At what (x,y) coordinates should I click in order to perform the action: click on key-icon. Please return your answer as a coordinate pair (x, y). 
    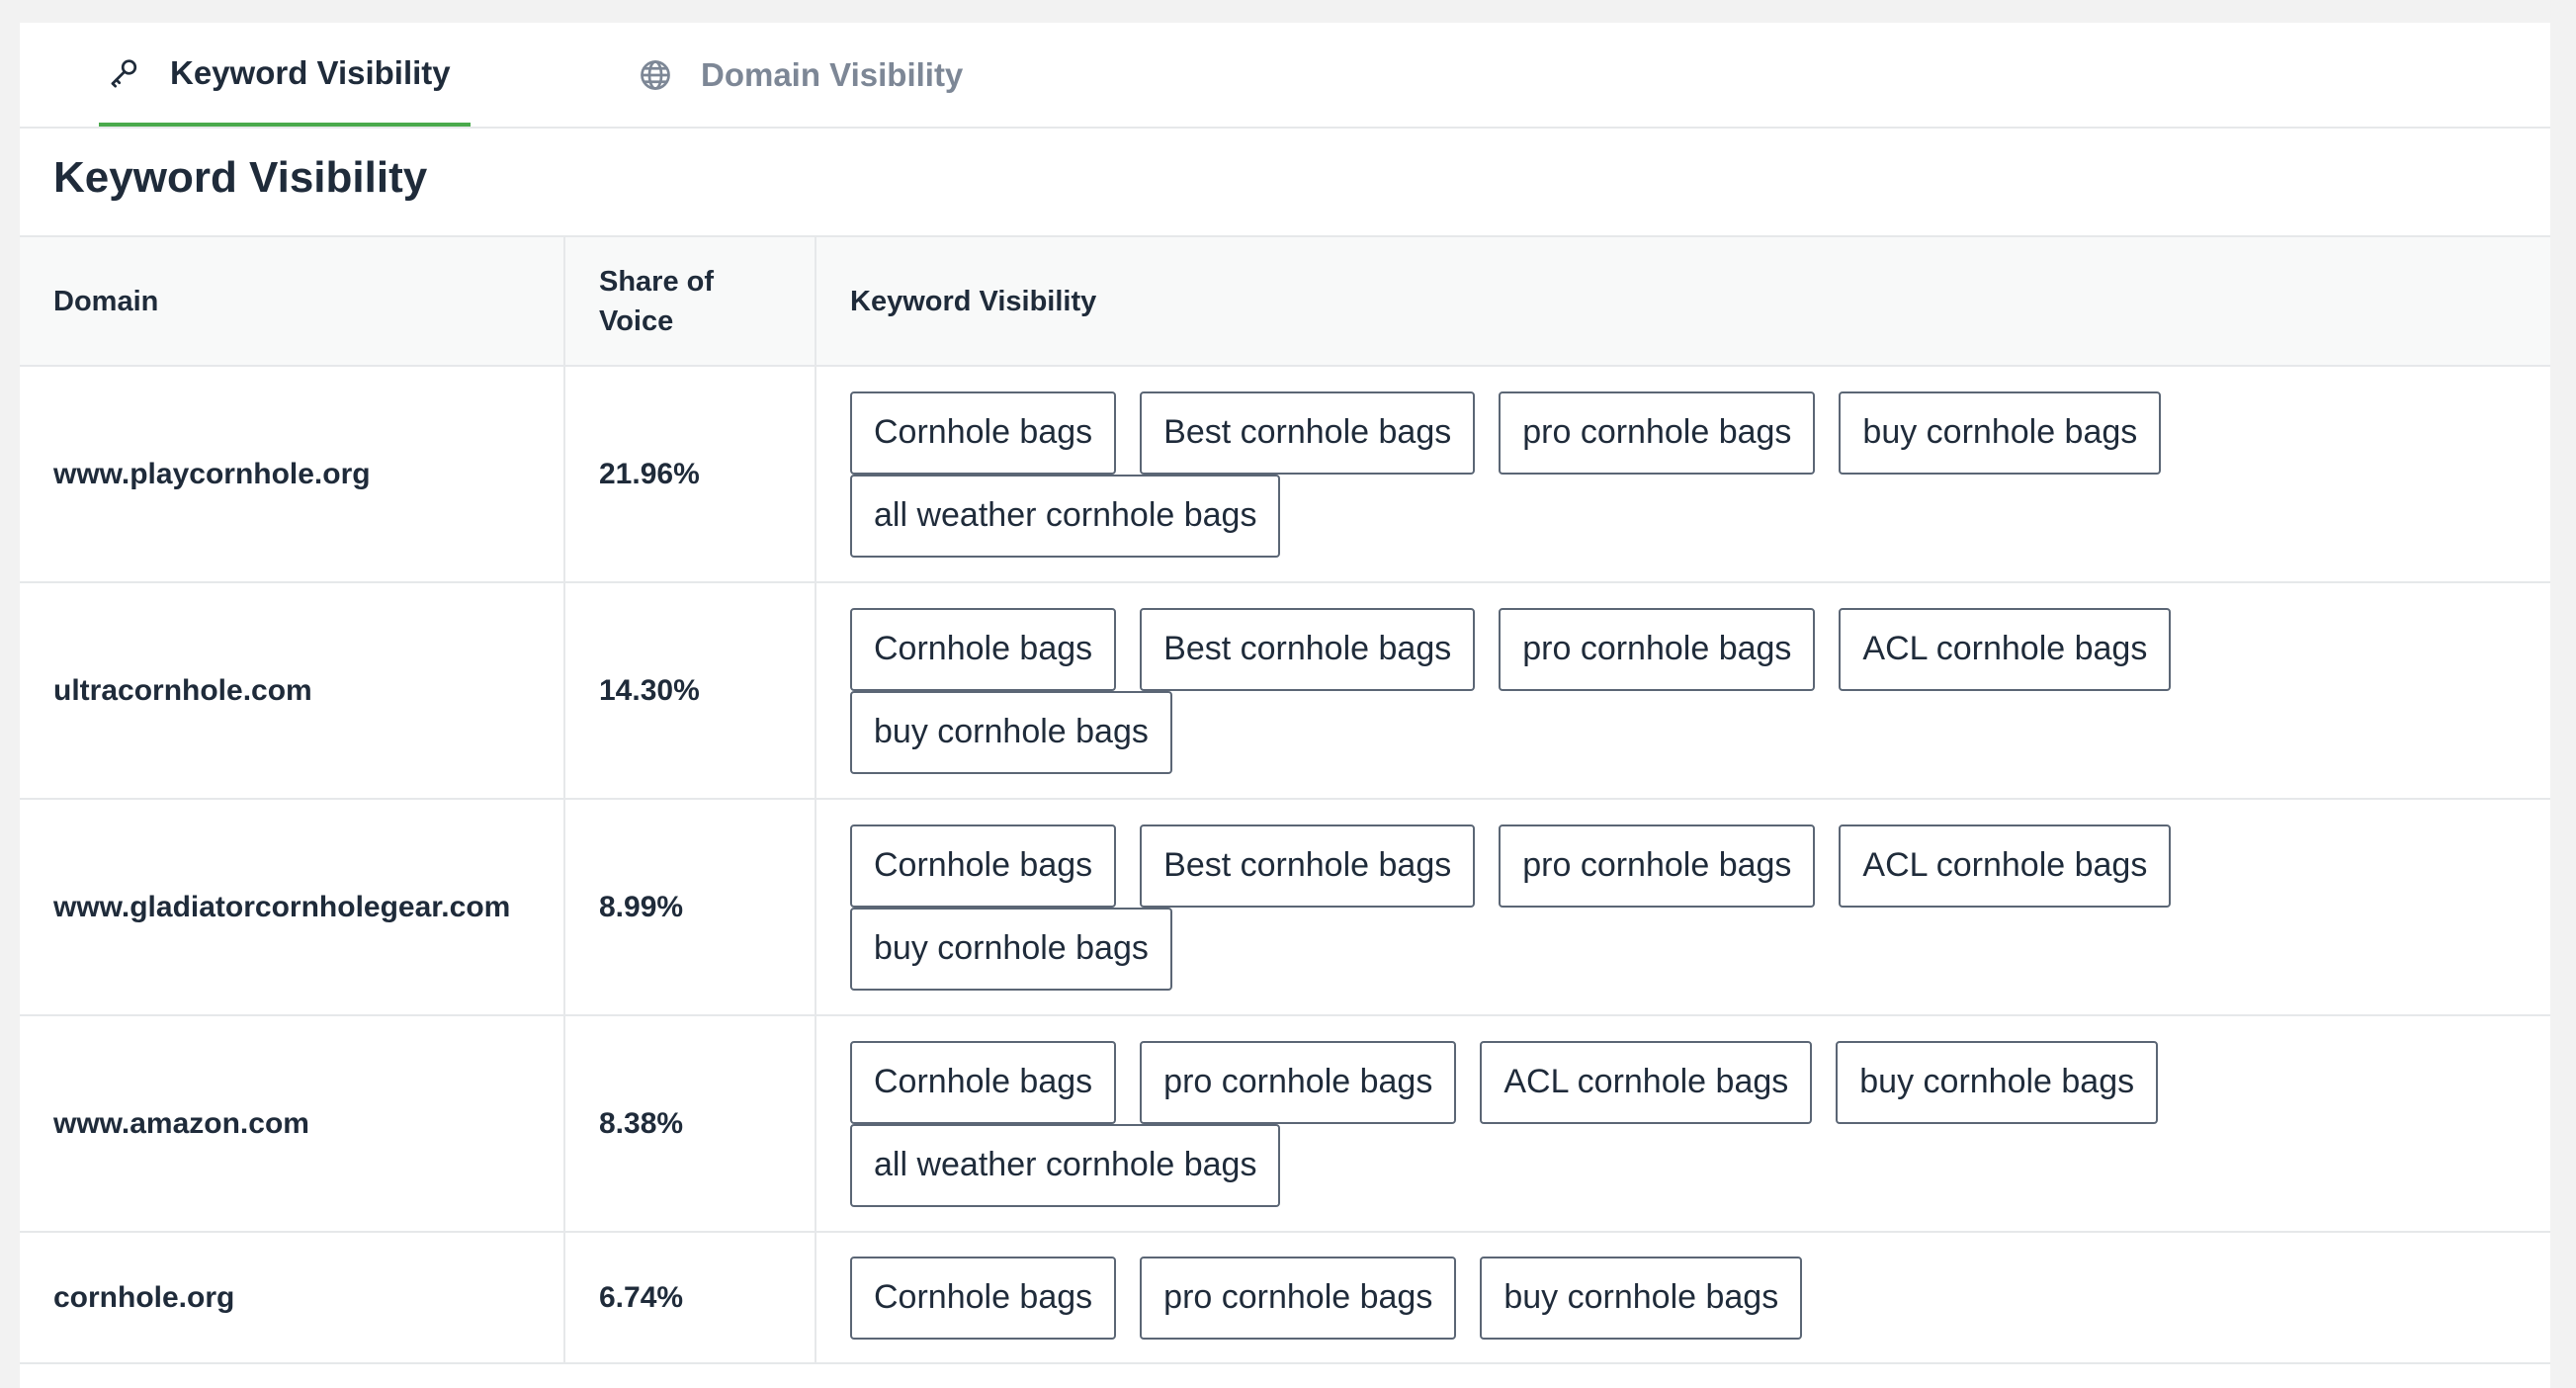
    Looking at the image, I should click on (124, 73).